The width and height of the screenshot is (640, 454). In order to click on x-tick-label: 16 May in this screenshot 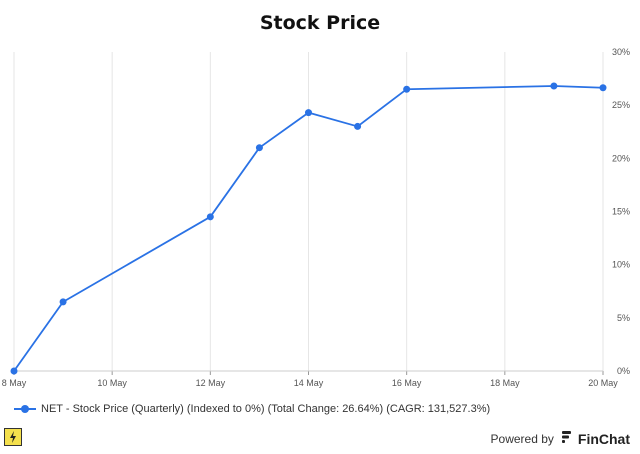, I will do `click(407, 383)`.